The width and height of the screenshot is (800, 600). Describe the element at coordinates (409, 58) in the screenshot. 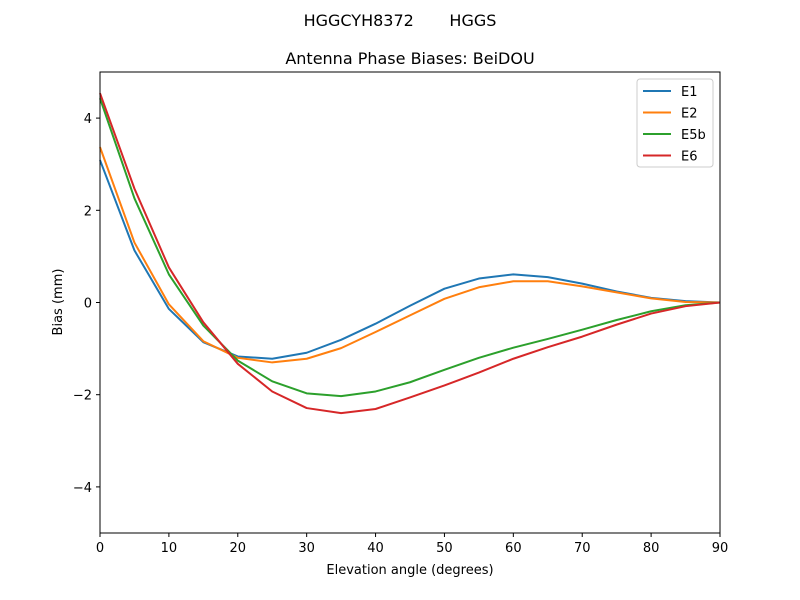

I see `chart-title: Antenna Phase Biases: BeiDOU` at that location.